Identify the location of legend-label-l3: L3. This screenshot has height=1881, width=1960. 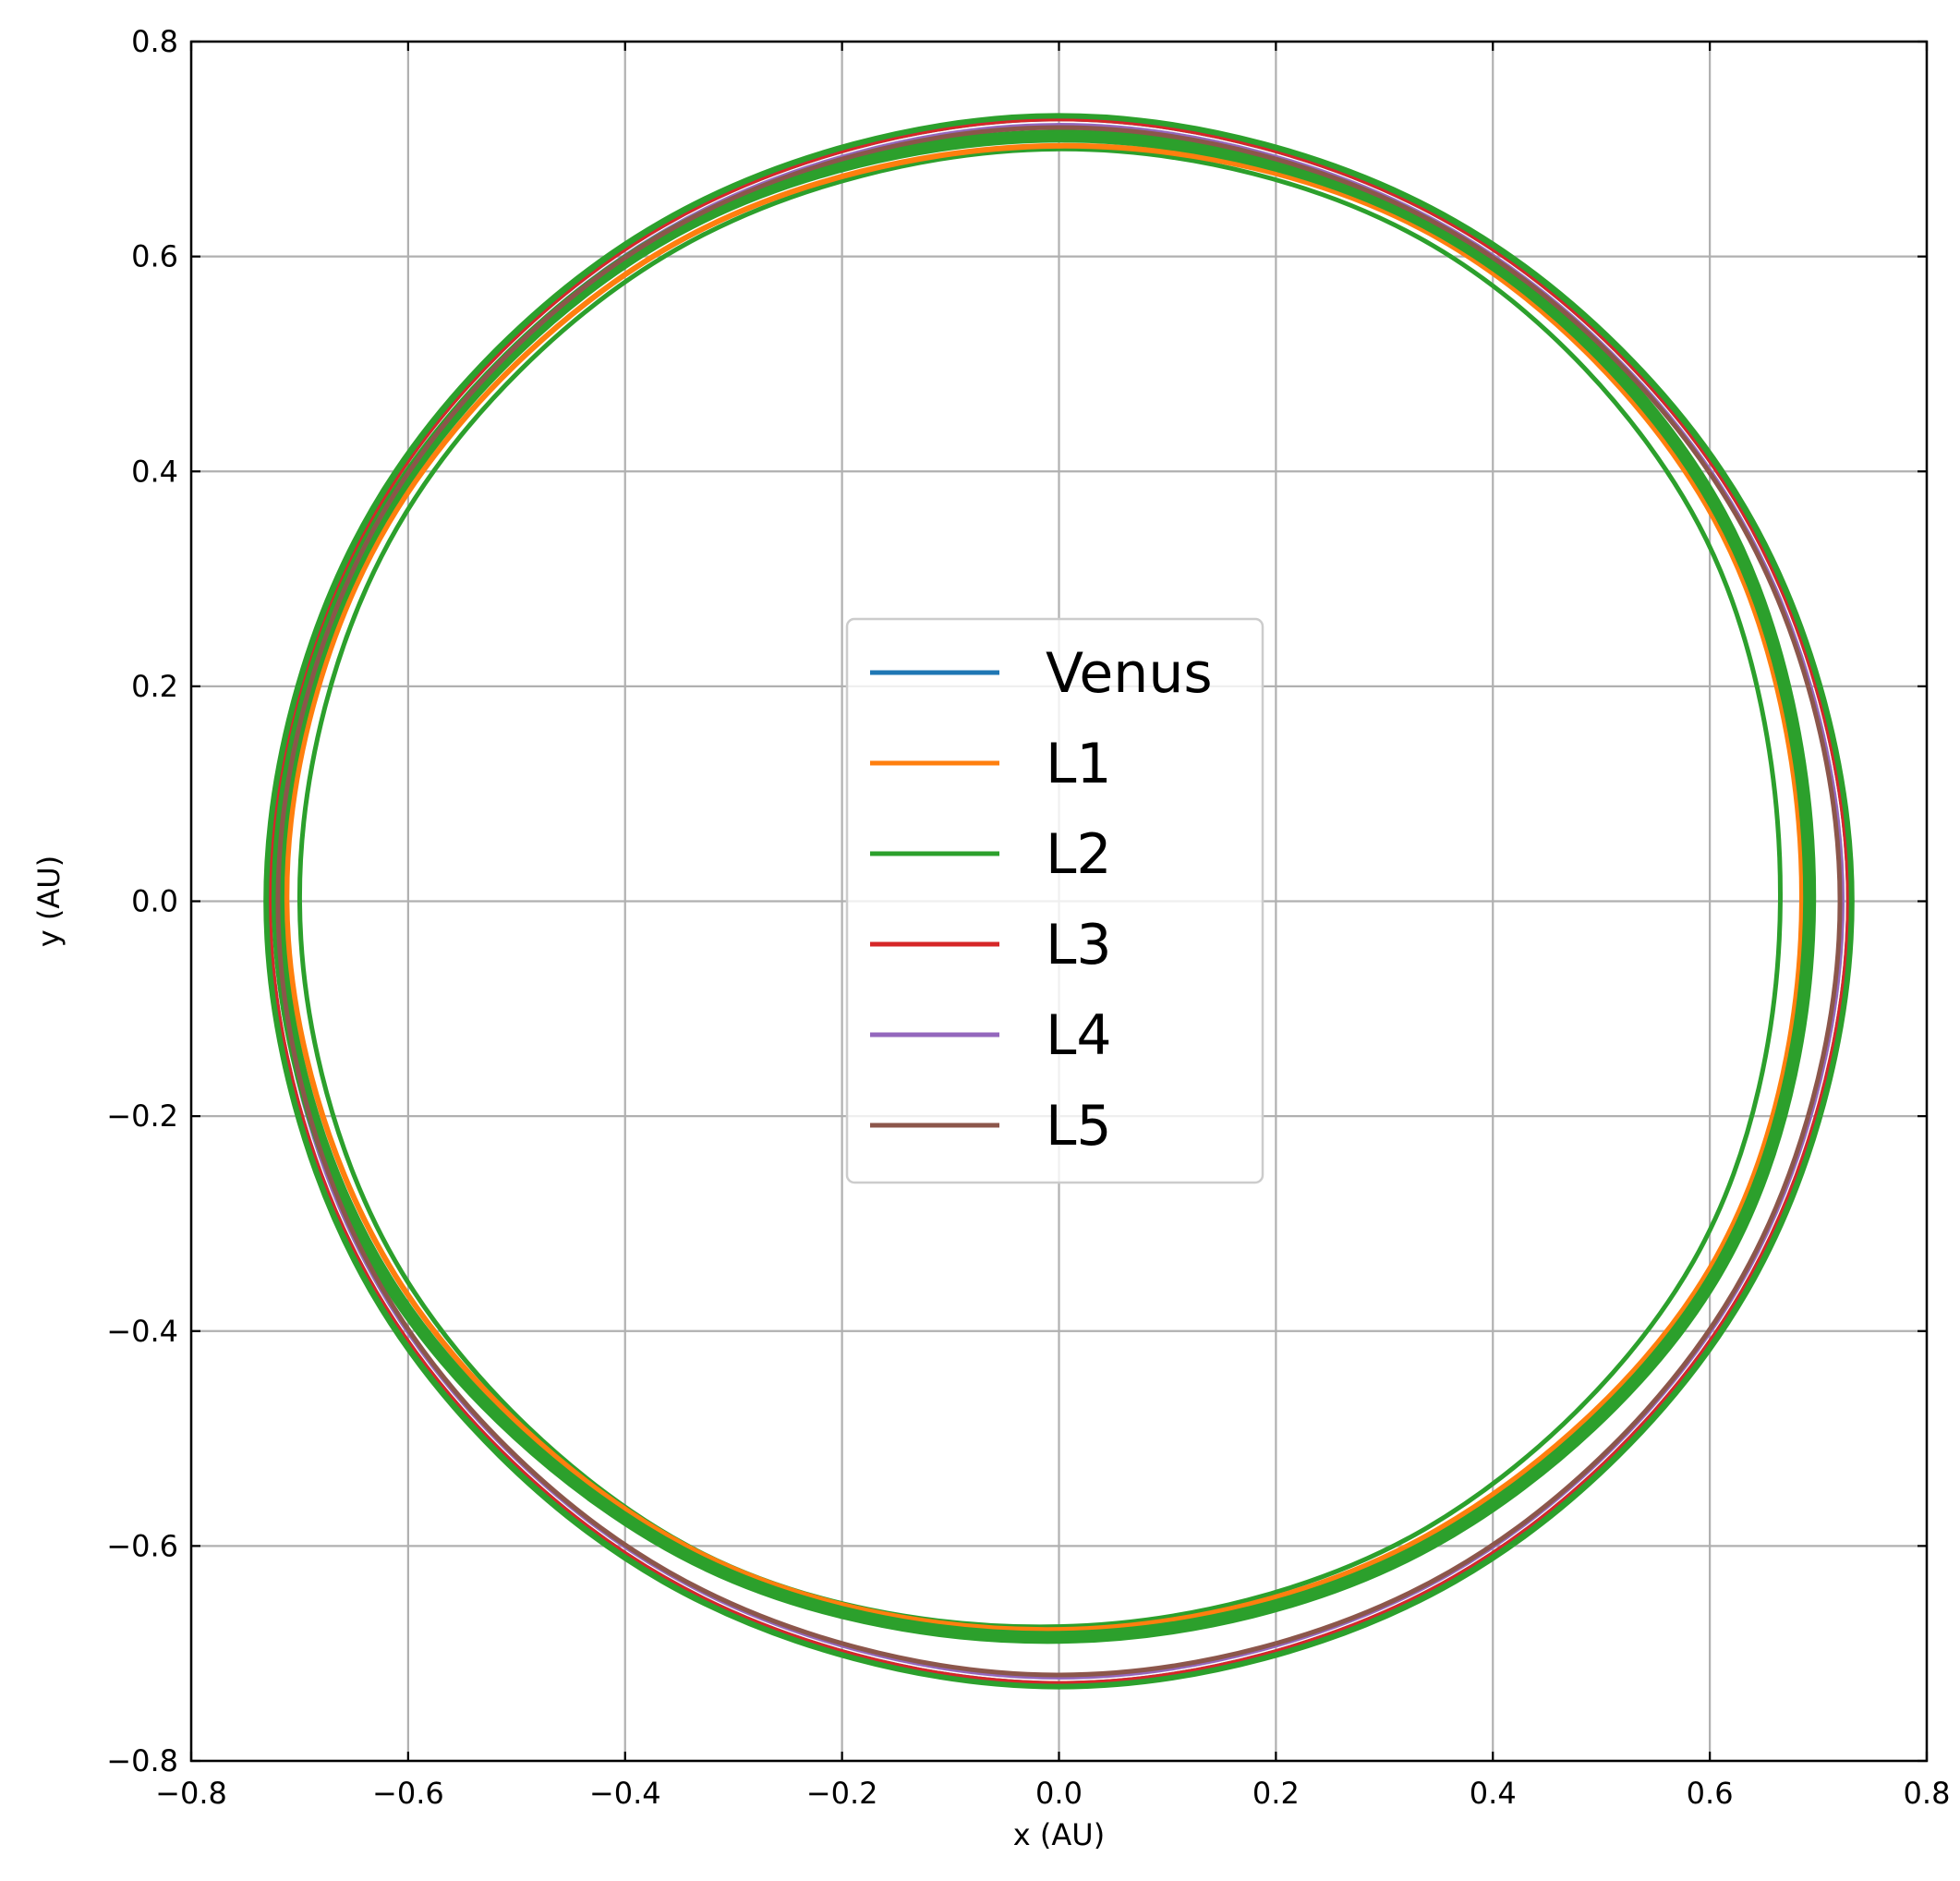
(1079, 945).